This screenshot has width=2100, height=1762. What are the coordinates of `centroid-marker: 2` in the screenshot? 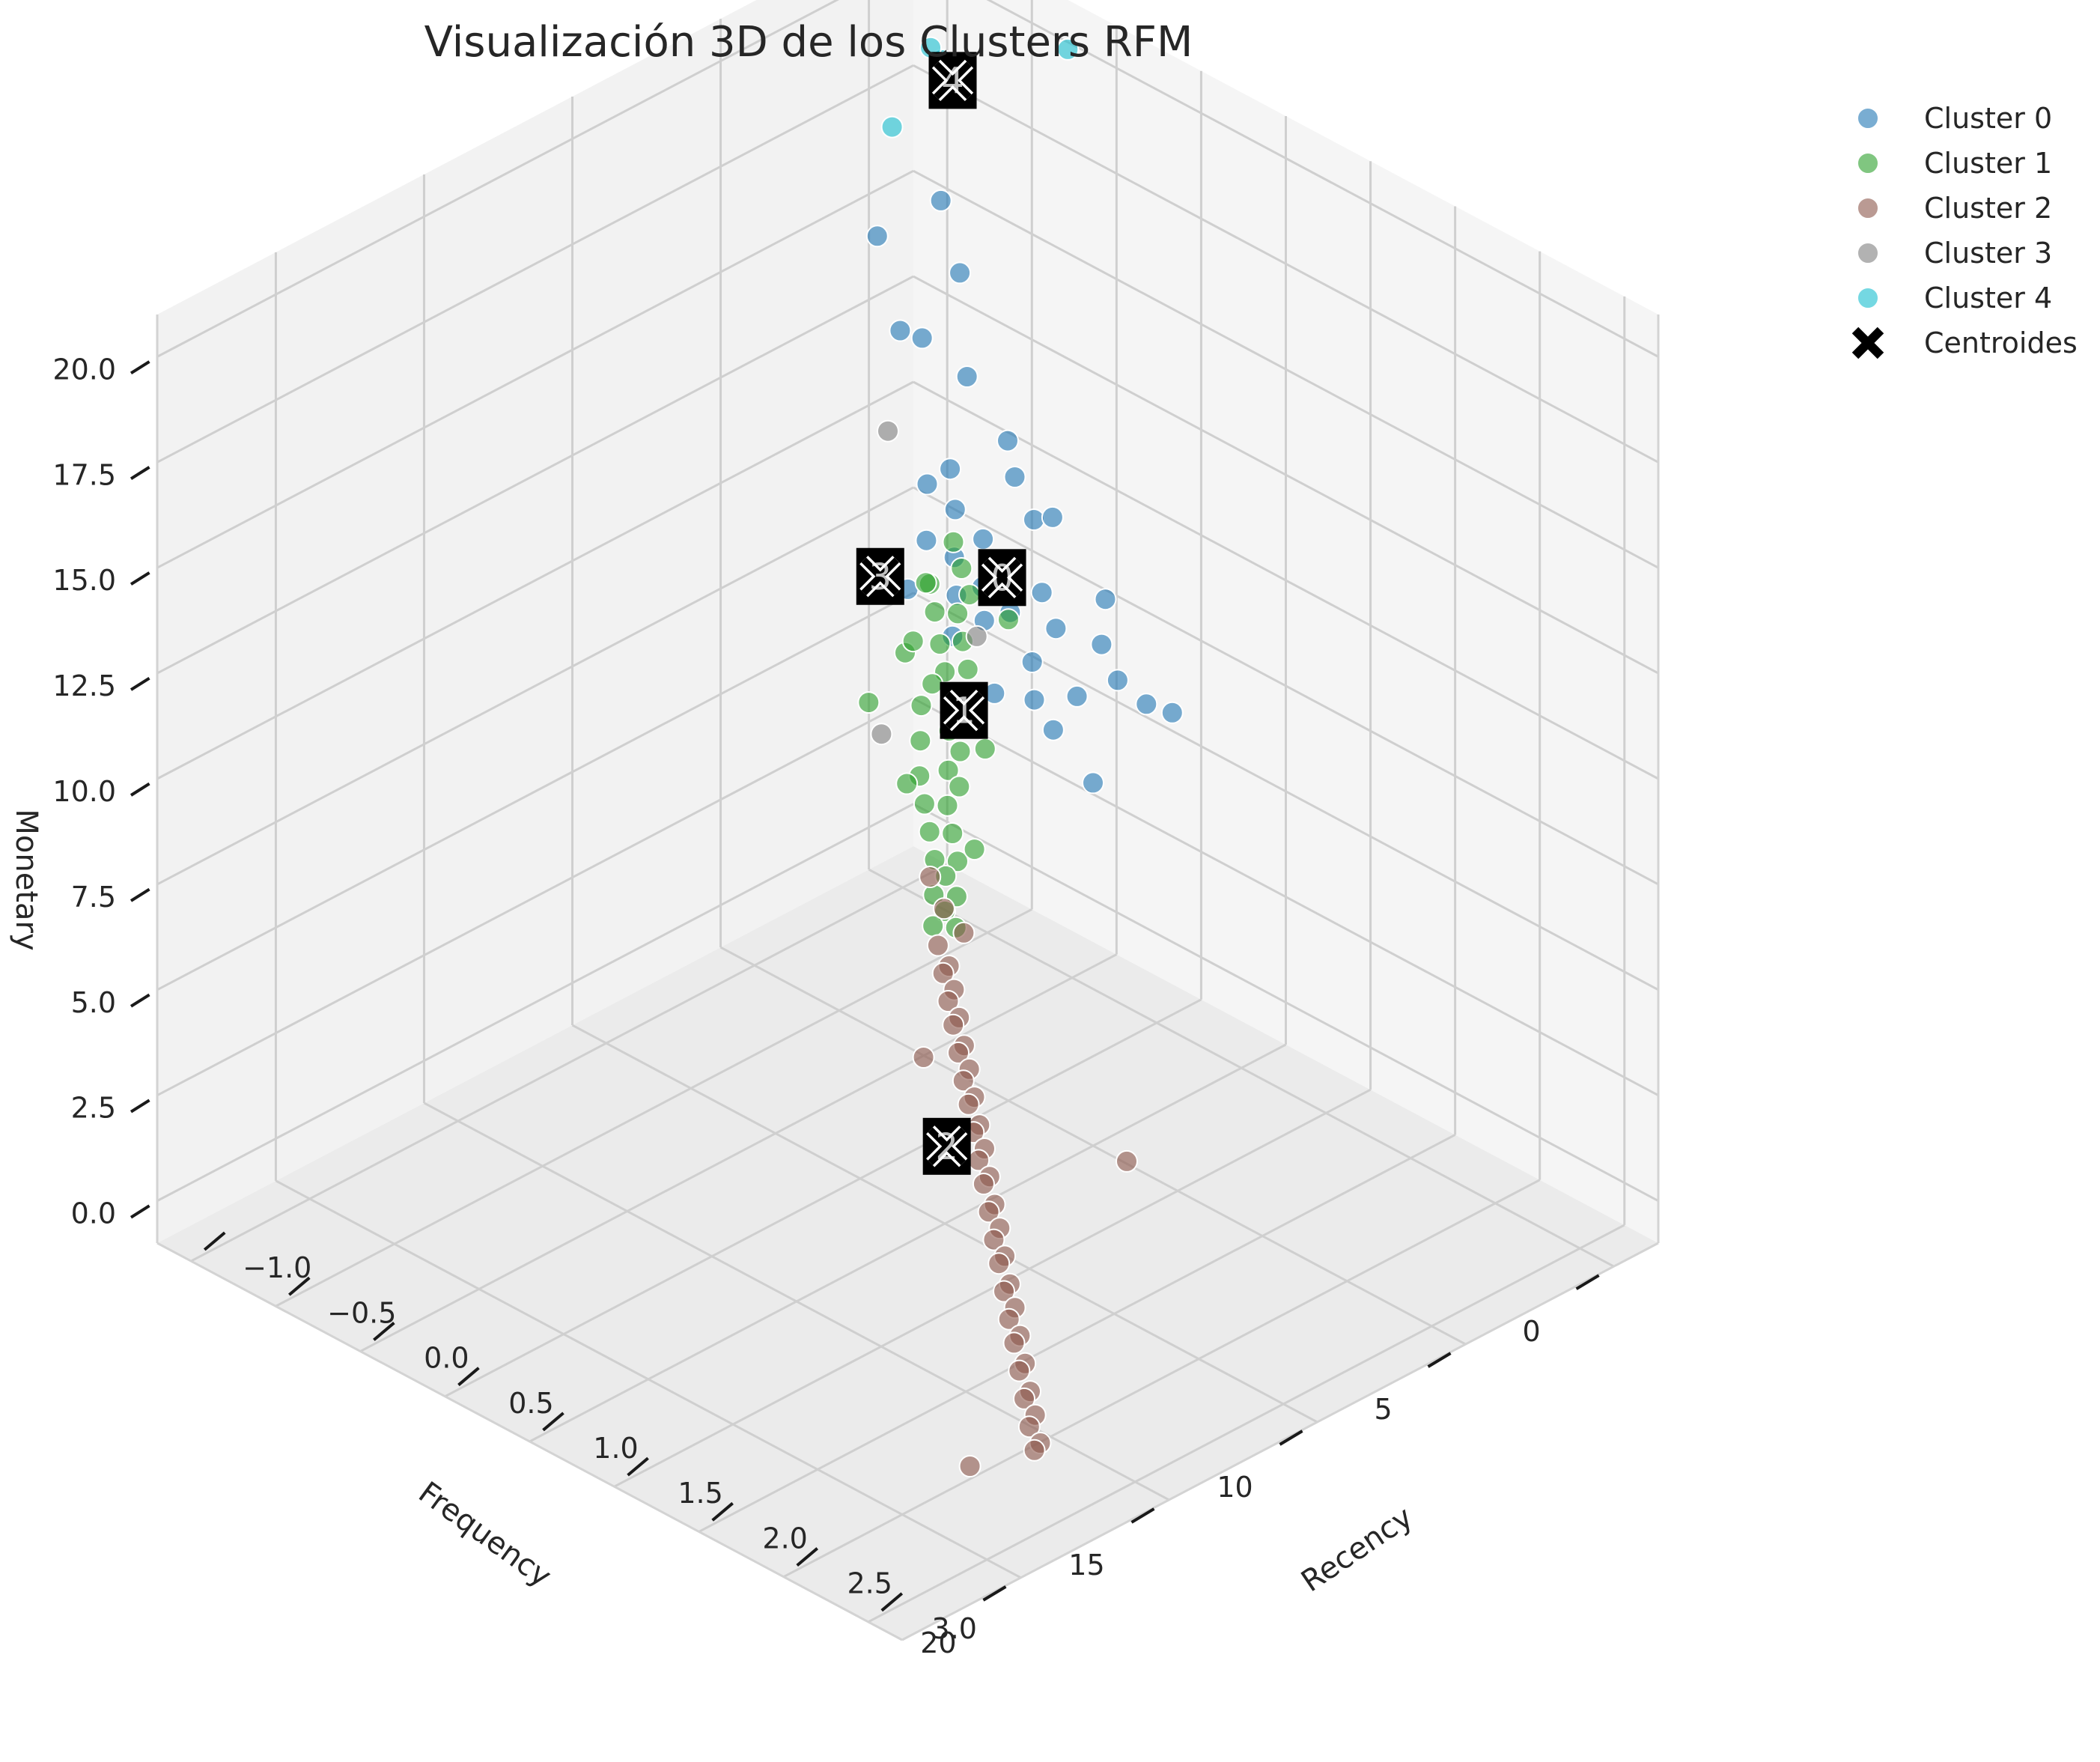 It's located at (946, 1146).